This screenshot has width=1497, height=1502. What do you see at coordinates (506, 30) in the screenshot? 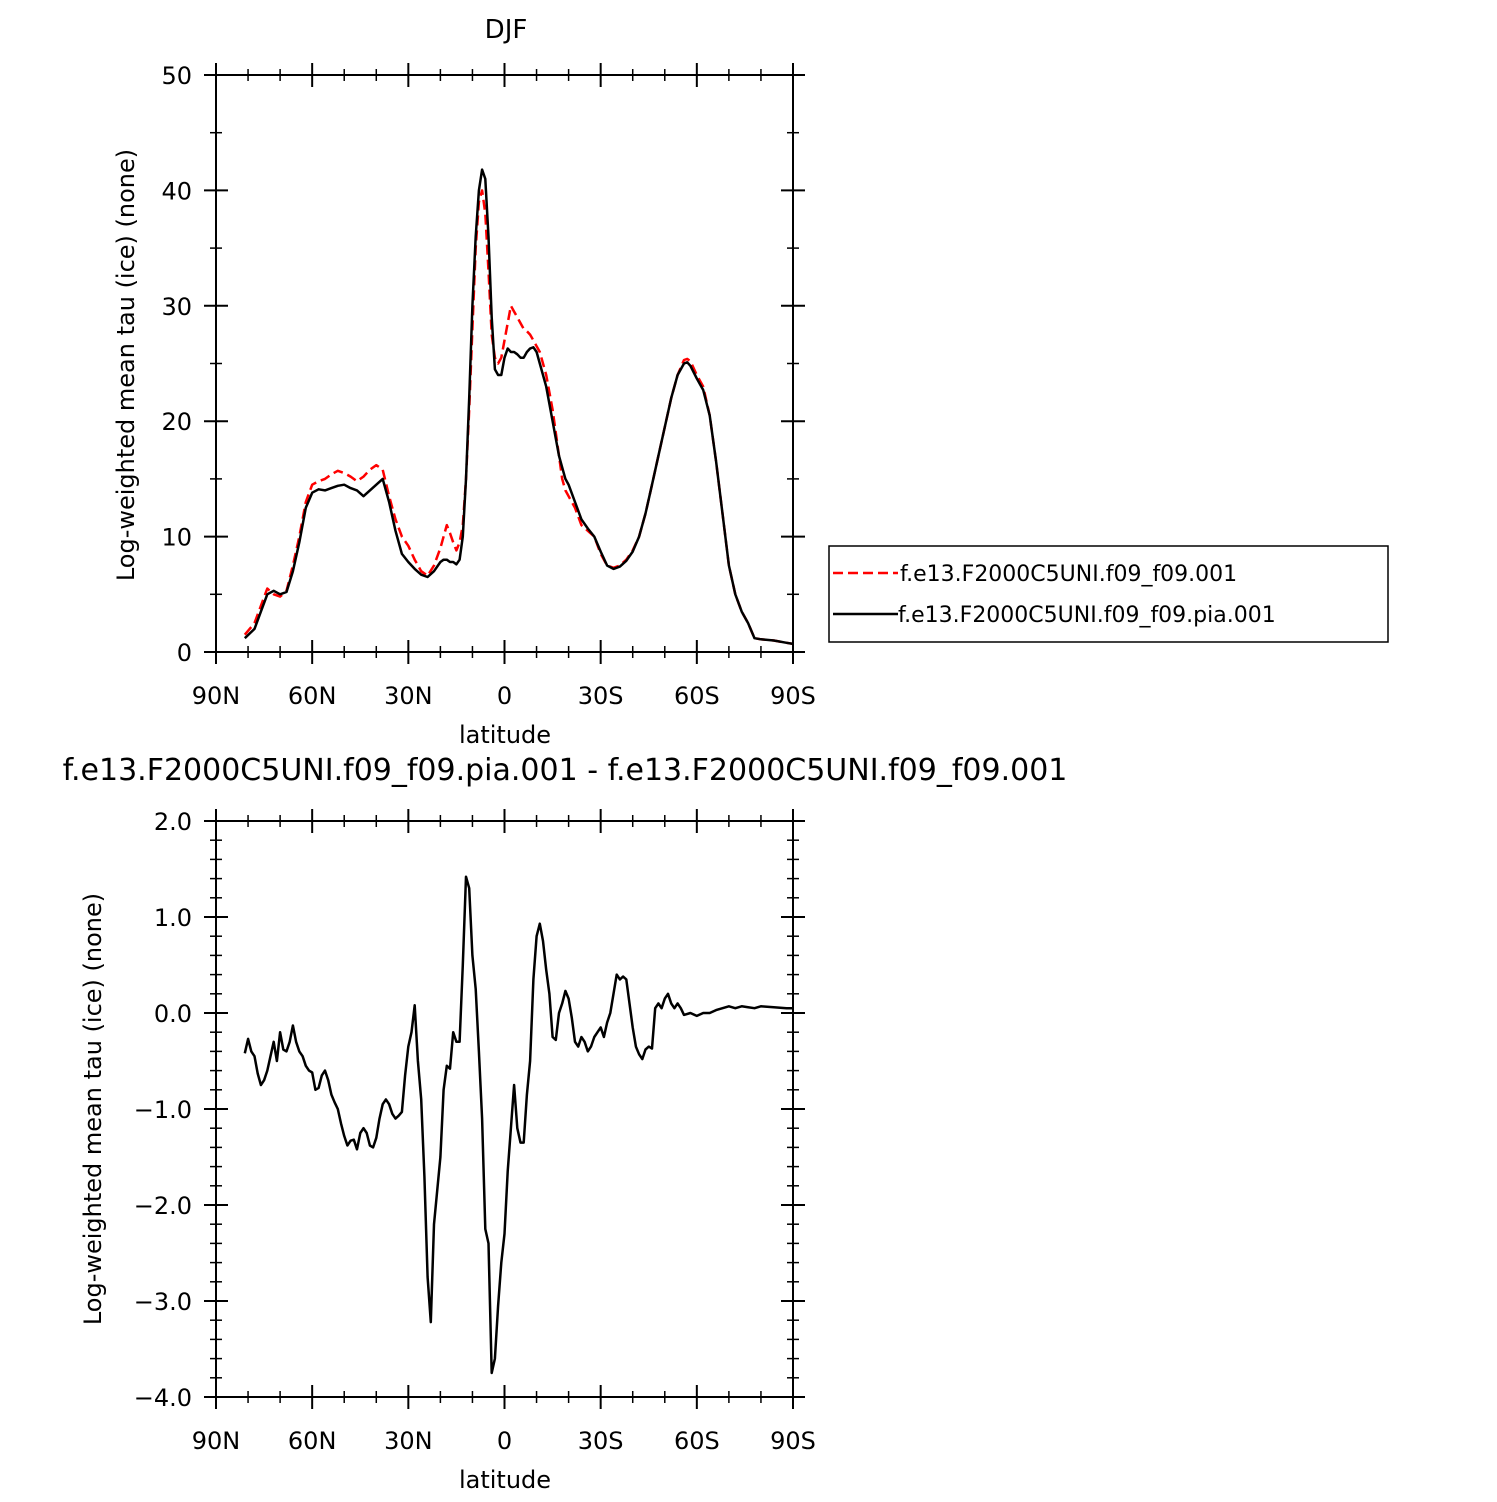
I see `top-panel-title: DJF` at bounding box center [506, 30].